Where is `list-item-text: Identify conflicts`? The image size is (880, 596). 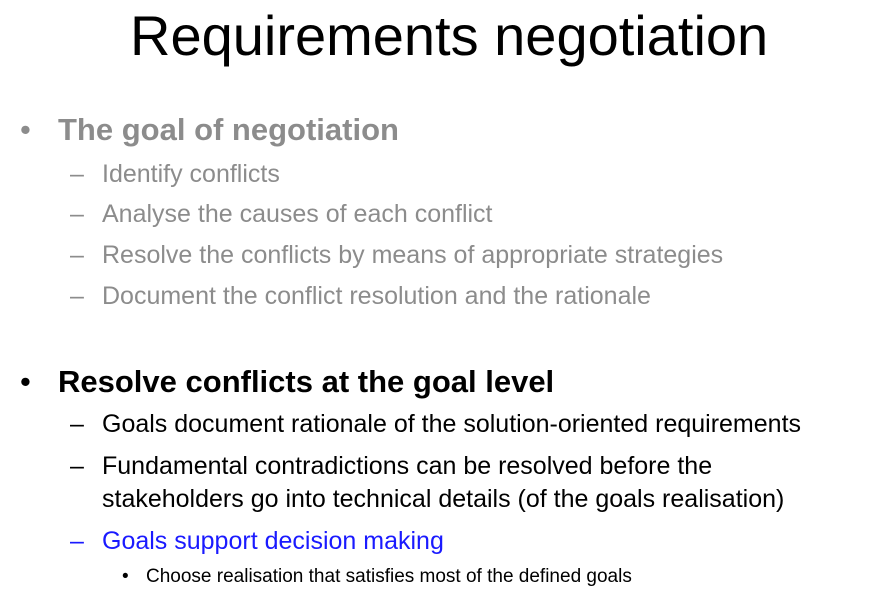 list-item-text: Identify conflicts is located at coordinates (191, 174).